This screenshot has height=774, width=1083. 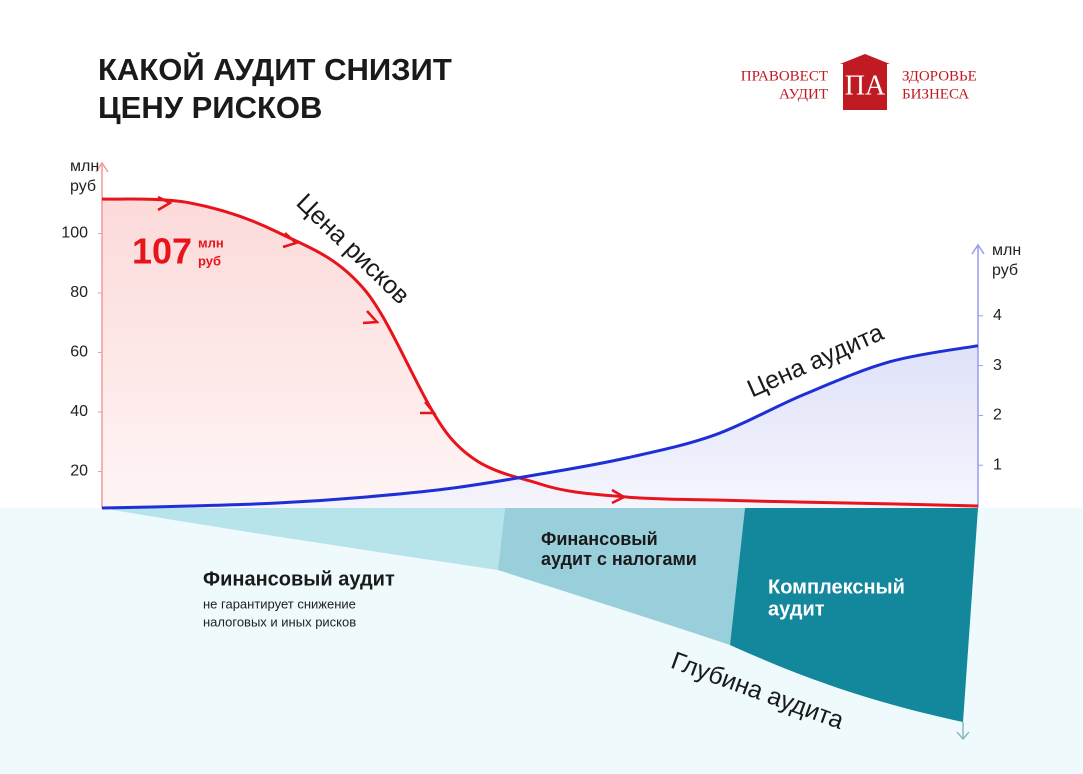 What do you see at coordinates (209, 260) in the screenshot?
I see `peak-unit: руб` at bounding box center [209, 260].